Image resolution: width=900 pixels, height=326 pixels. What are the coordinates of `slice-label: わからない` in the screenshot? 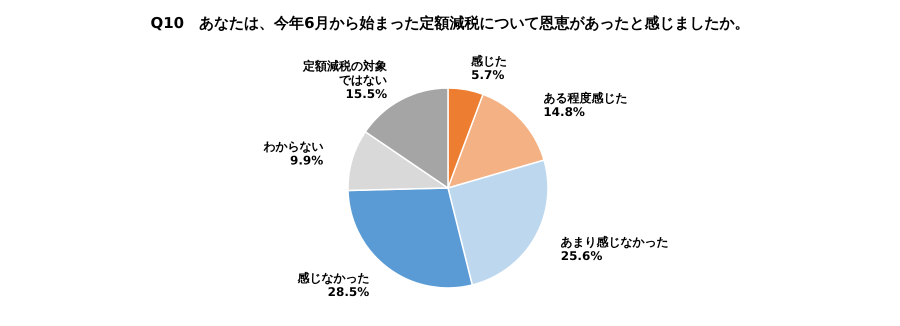 It's located at (293, 147).